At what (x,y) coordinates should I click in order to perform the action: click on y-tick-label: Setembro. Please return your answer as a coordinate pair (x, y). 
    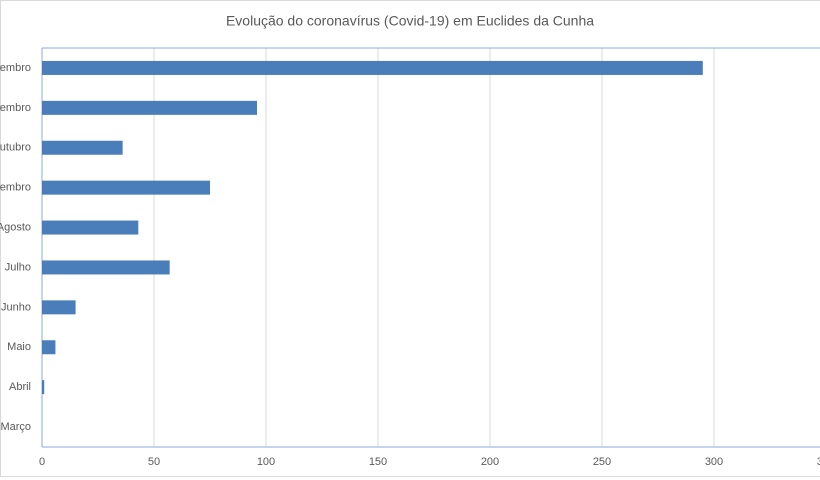
    Looking at the image, I should click on (15, 188).